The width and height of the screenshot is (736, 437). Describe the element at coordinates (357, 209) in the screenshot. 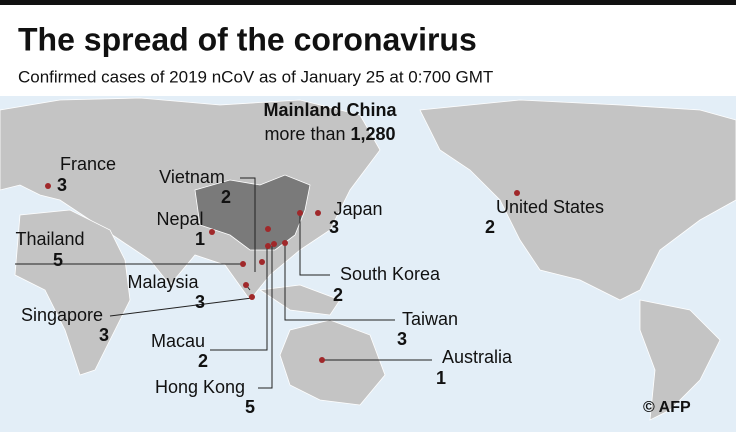

I see `location-name: Japan` at that location.